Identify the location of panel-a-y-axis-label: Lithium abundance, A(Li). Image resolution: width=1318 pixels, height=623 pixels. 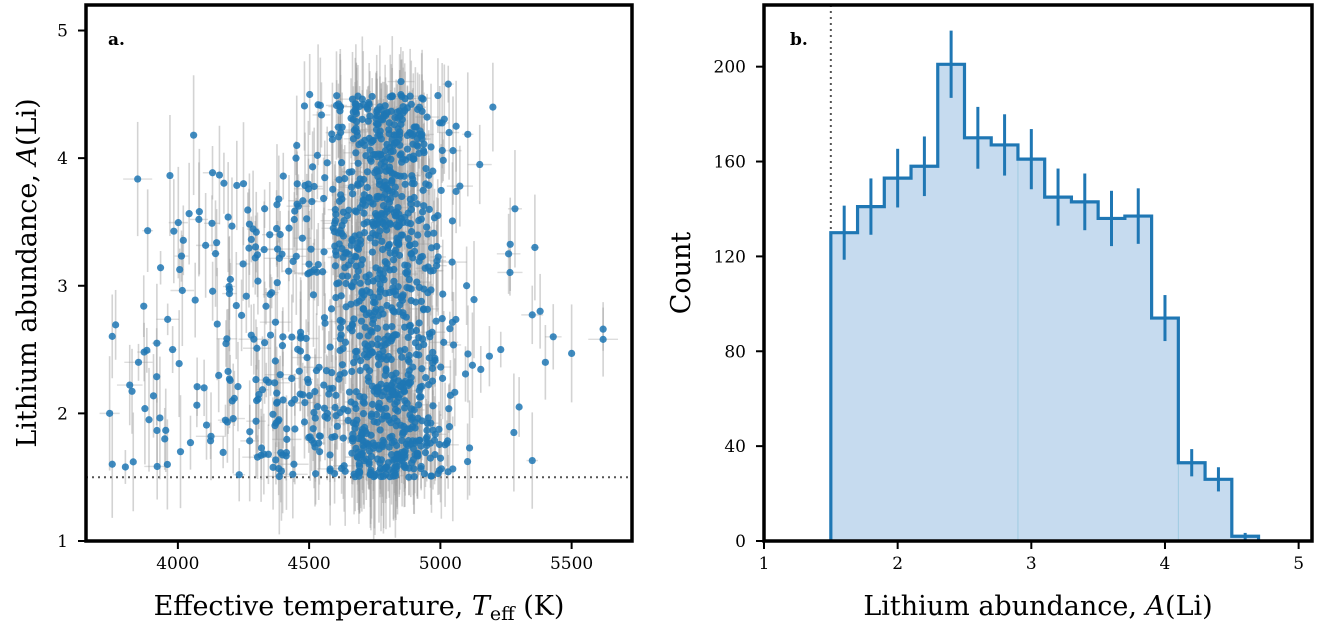
(27, 272).